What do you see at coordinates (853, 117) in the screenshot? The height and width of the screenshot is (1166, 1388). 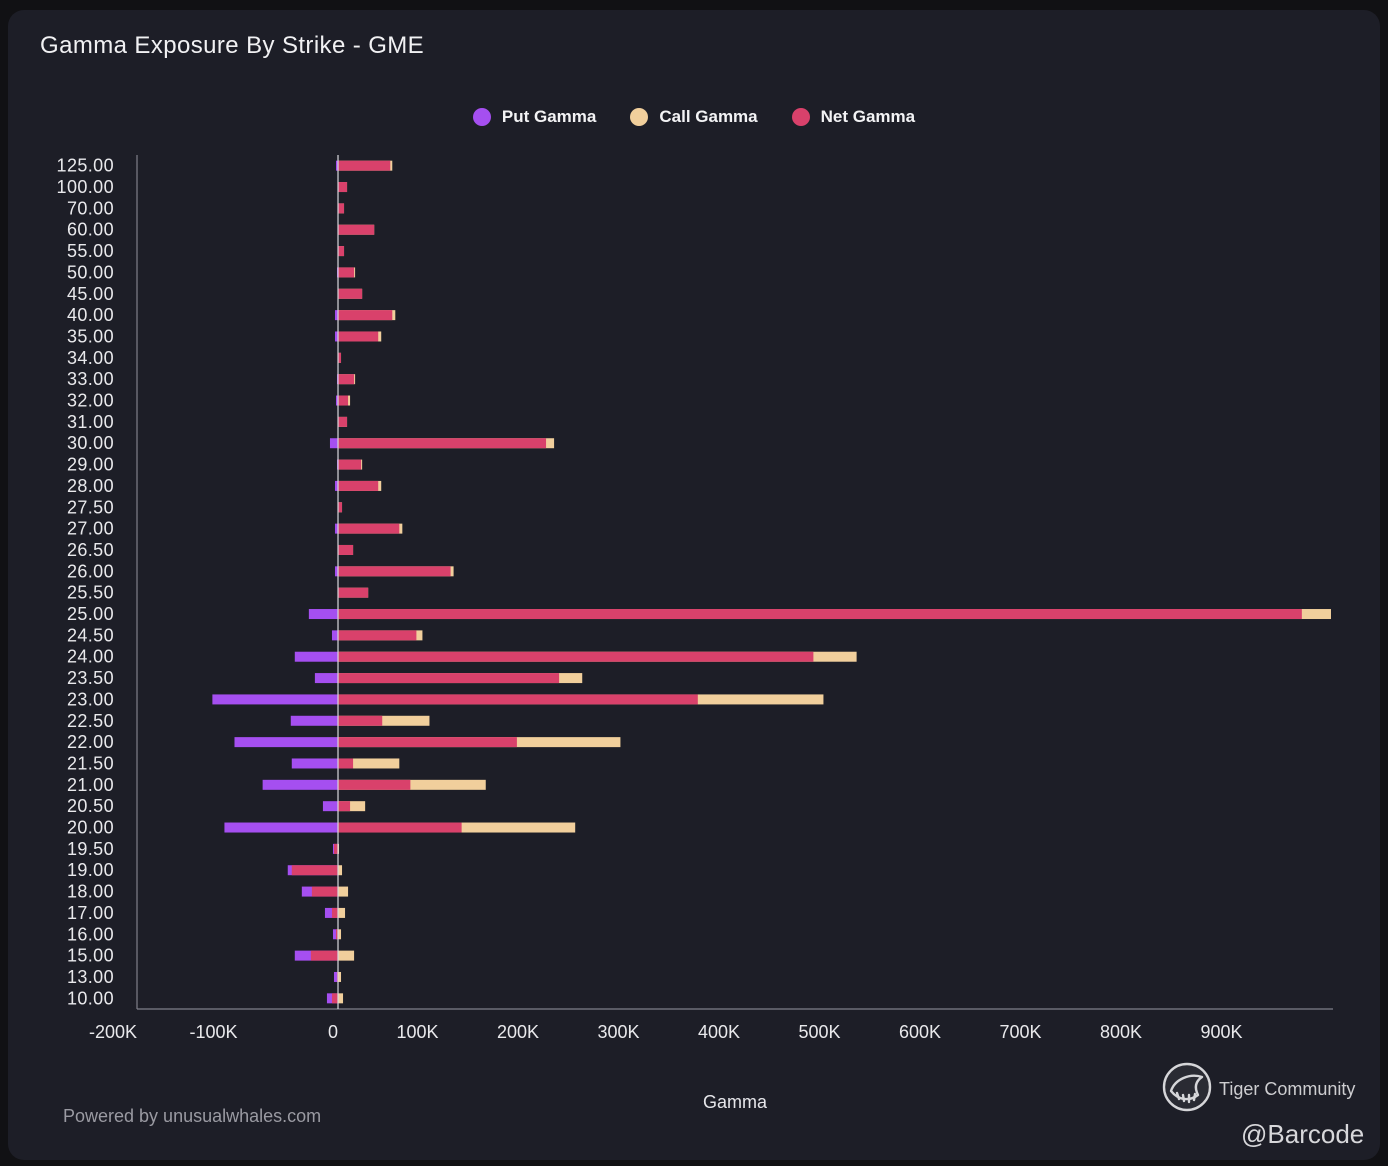 I see `legend-item-net-gamma: Net Gamma` at bounding box center [853, 117].